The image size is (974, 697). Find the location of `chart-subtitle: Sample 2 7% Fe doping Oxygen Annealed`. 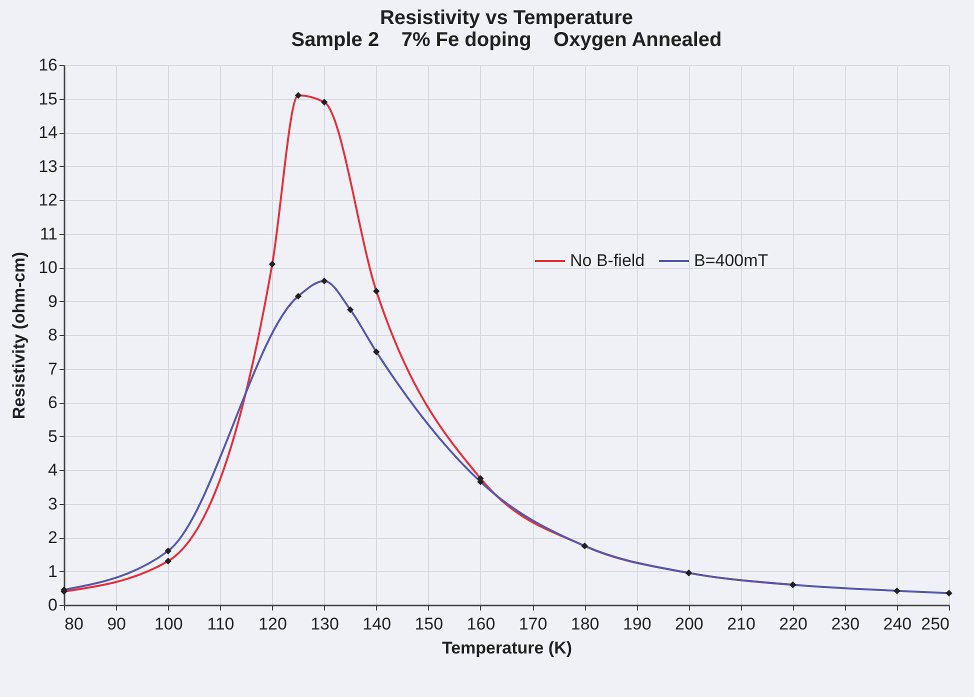

chart-subtitle: Sample 2 7% Fe doping Oxygen Annealed is located at coordinates (506, 40).